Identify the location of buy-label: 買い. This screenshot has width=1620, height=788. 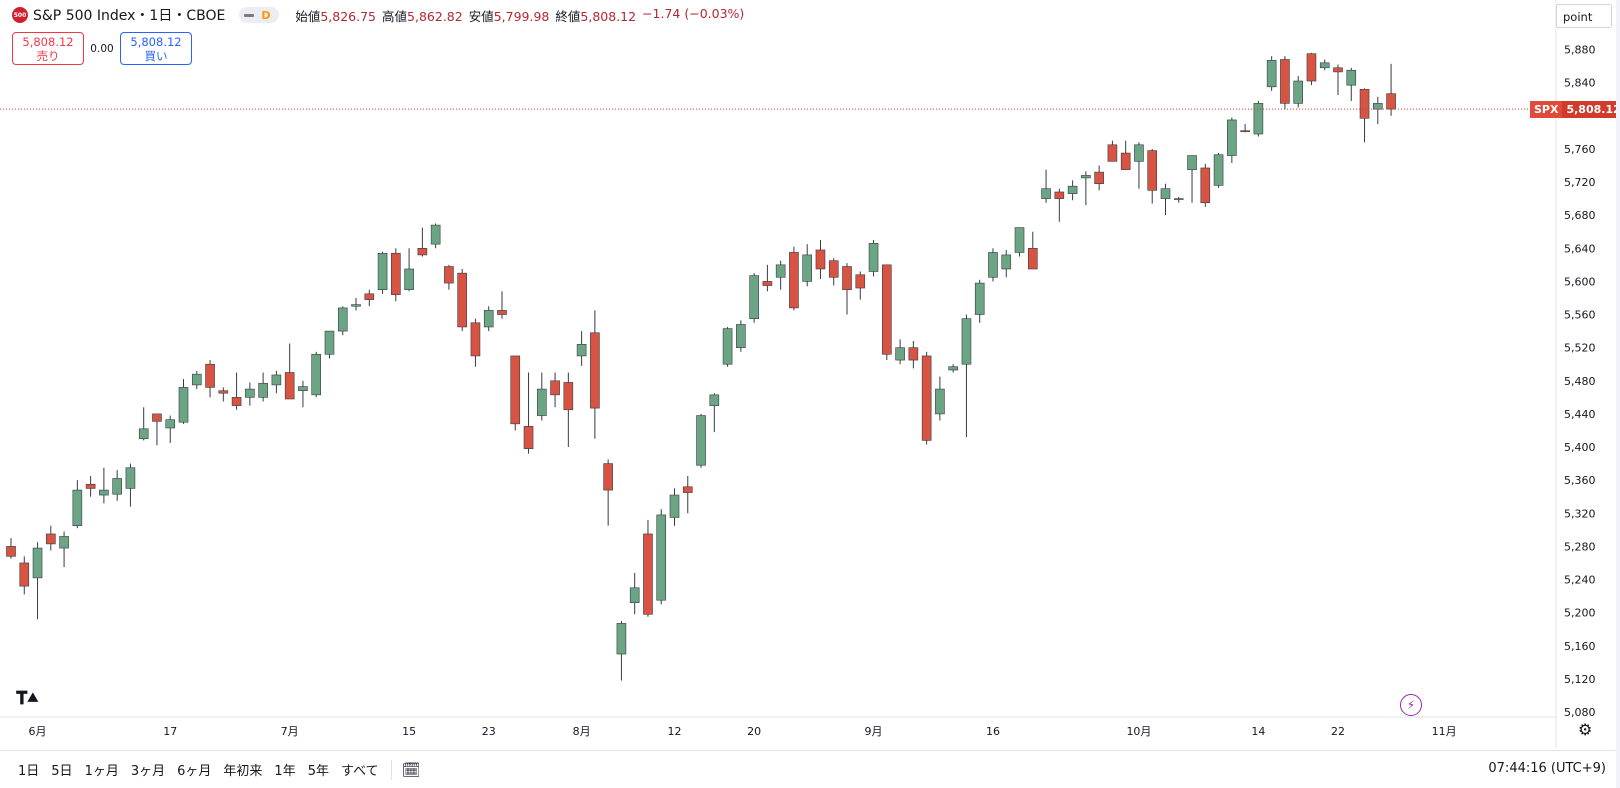
(156, 55).